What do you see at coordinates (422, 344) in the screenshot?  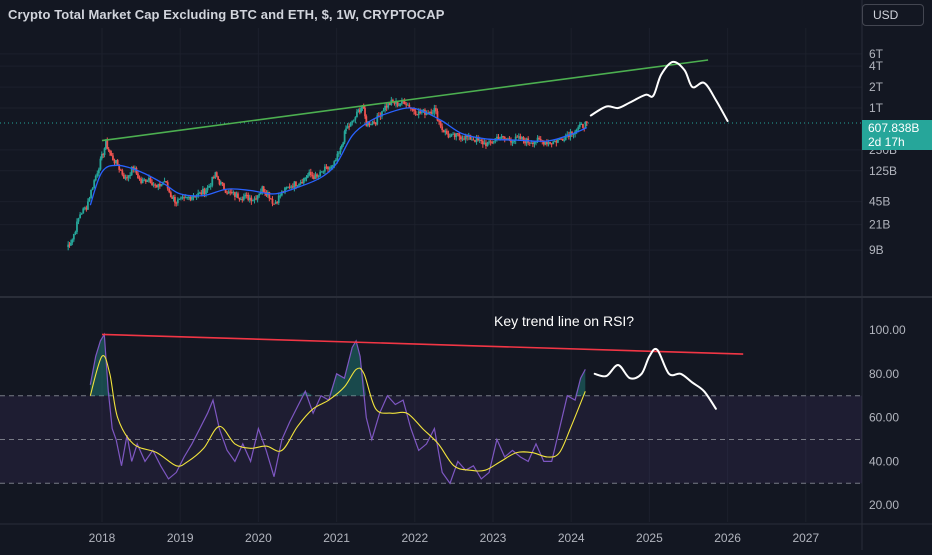 I see `rsi-trend-line` at bounding box center [422, 344].